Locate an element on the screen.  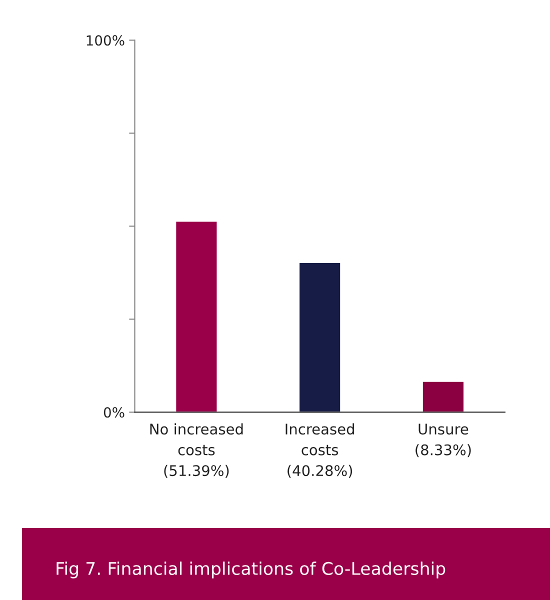
y-tick-label: 0% is located at coordinates (114, 412).